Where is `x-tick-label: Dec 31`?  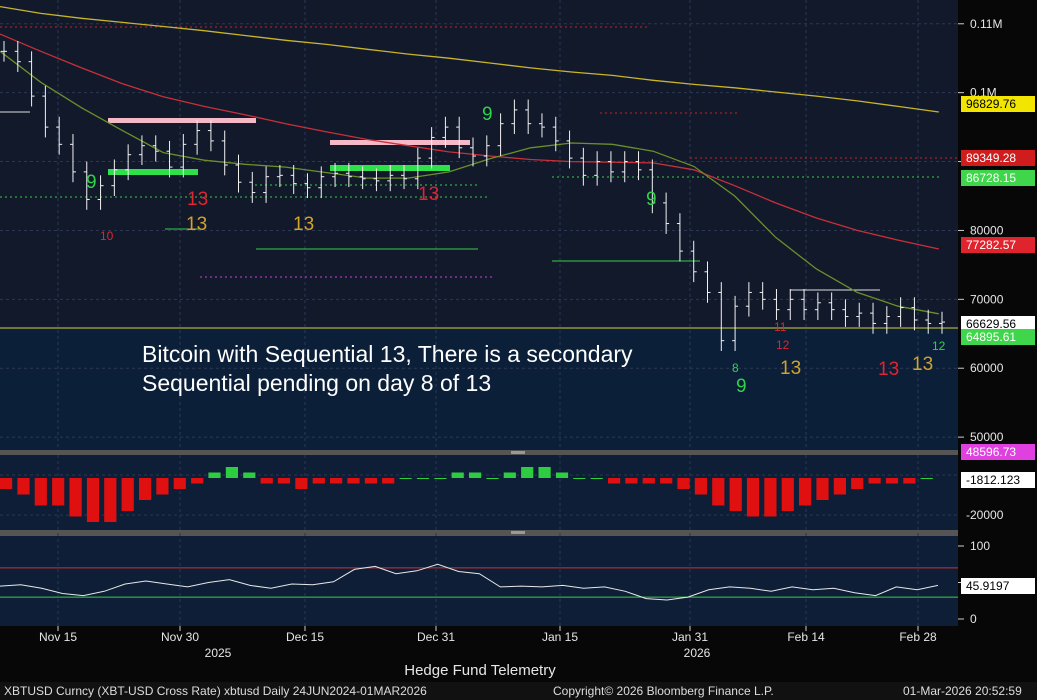
x-tick-label: Dec 31 is located at coordinates (436, 637).